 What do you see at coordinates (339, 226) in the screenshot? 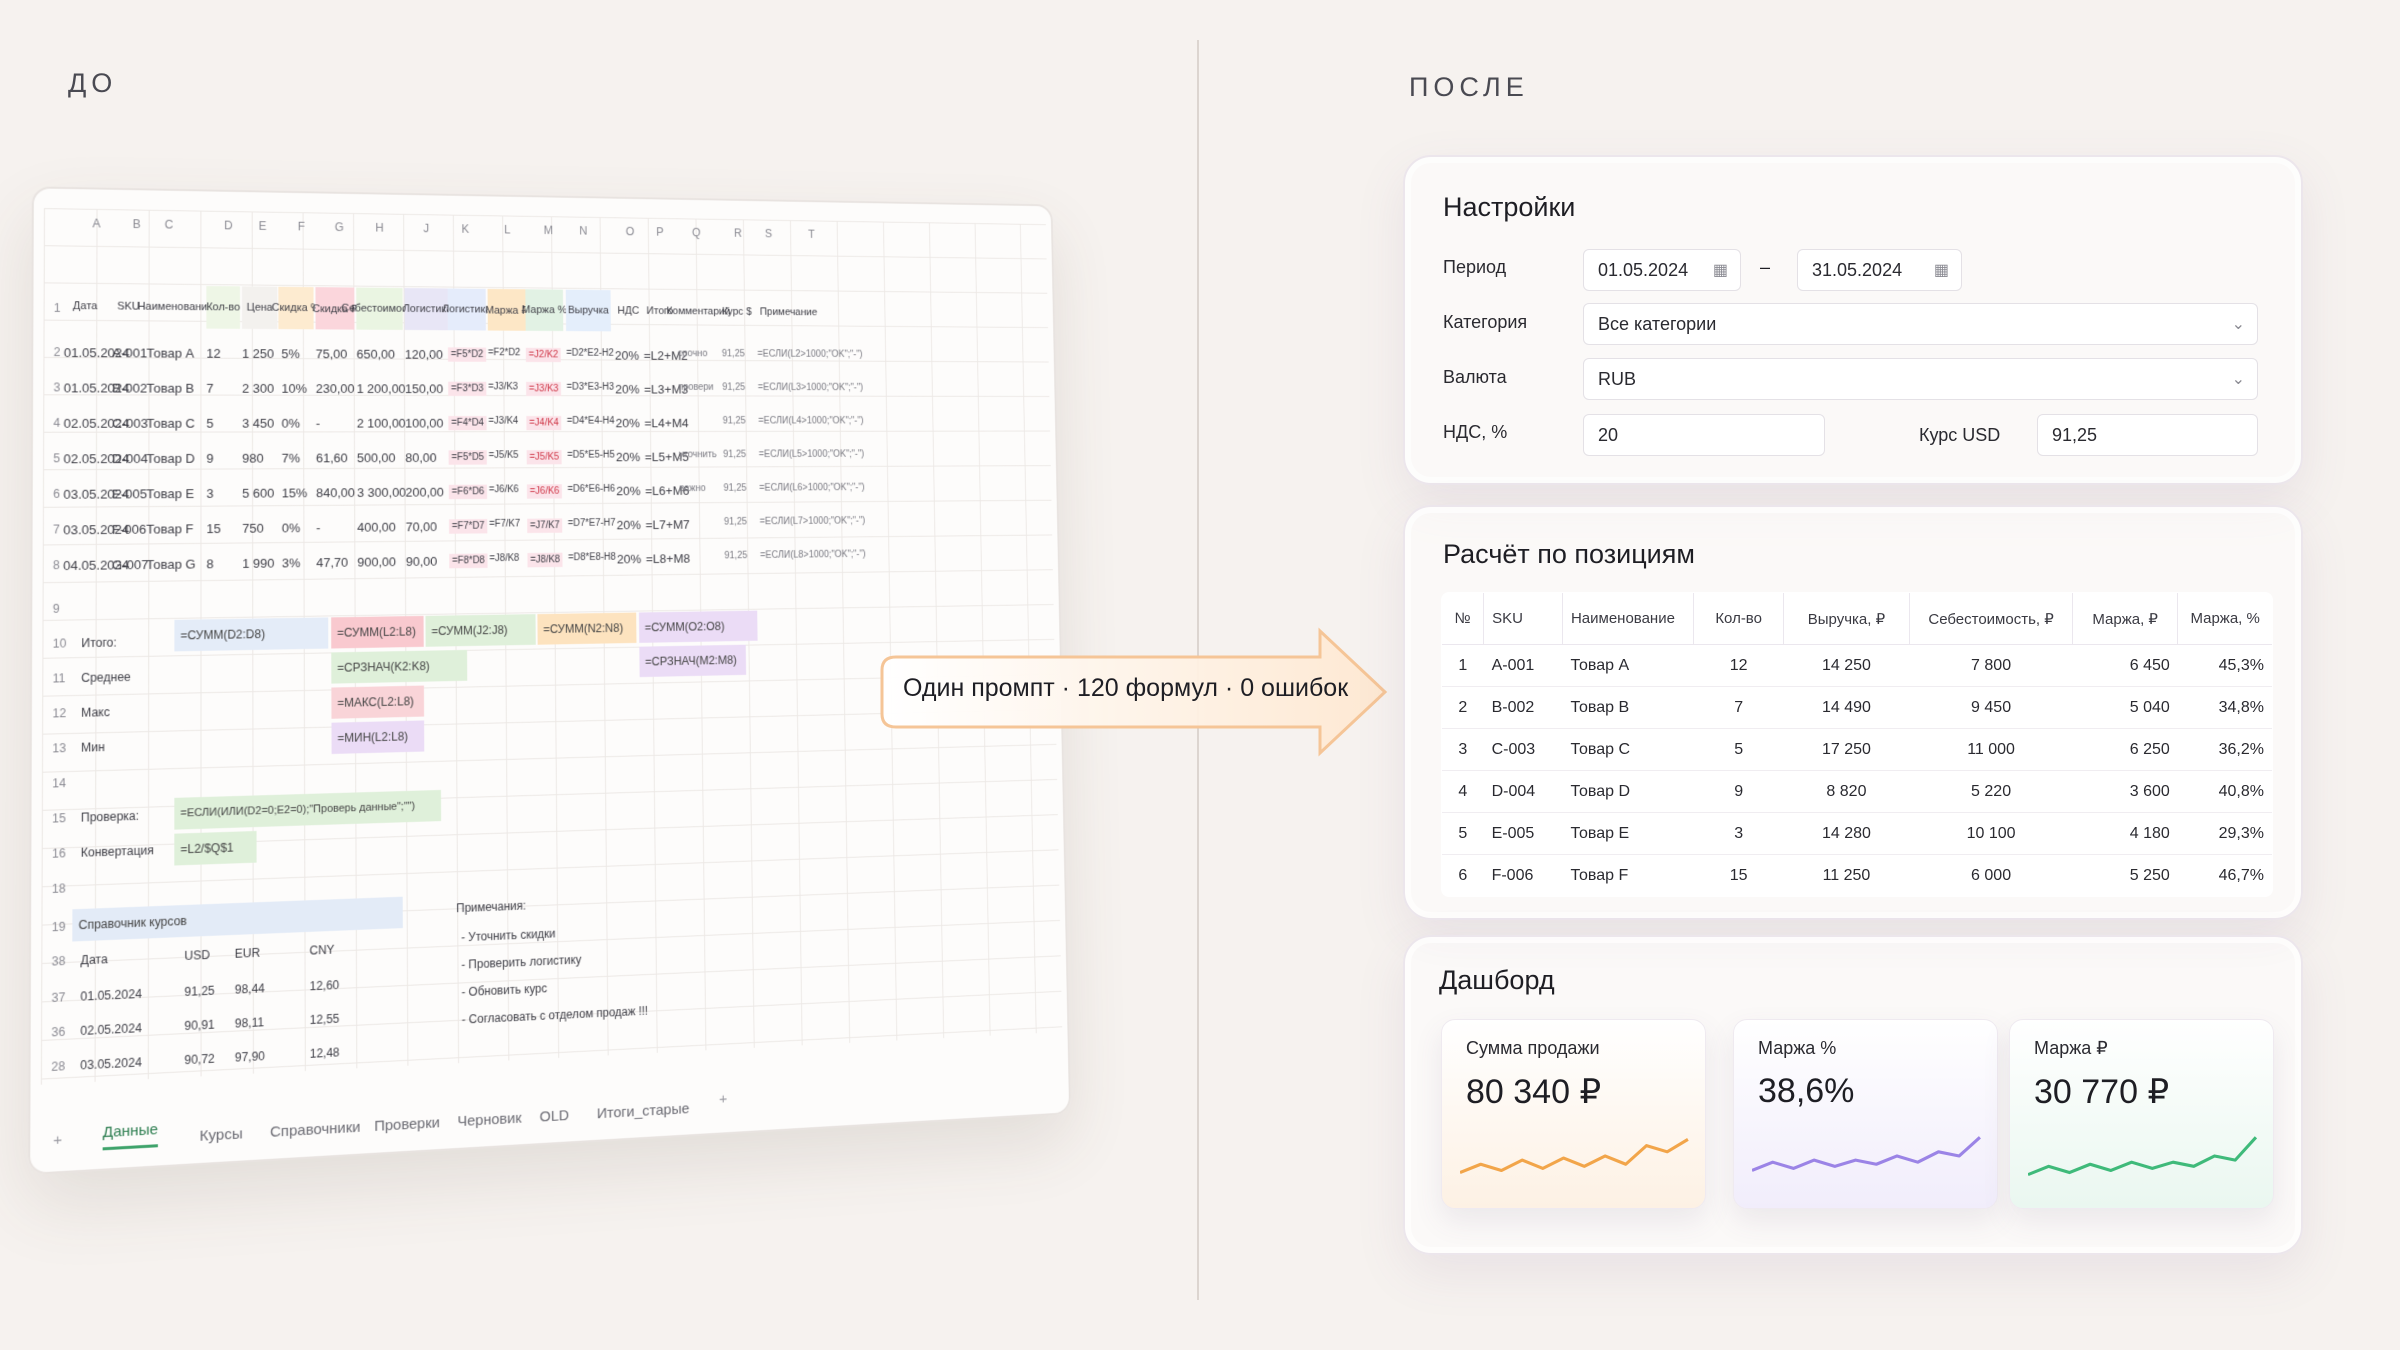
I see `column-letter: G` at bounding box center [339, 226].